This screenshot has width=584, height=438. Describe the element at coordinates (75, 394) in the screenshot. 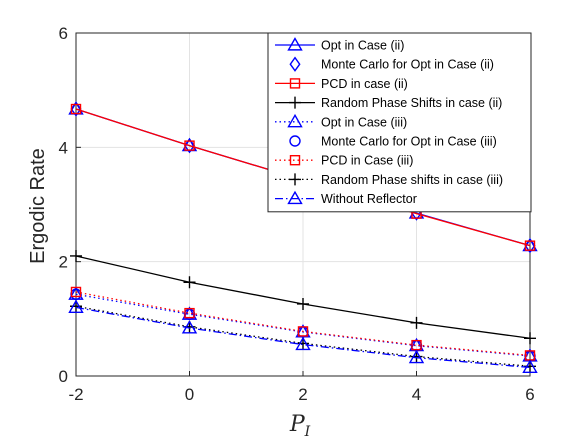

I see `x-tick-label: -2` at that location.